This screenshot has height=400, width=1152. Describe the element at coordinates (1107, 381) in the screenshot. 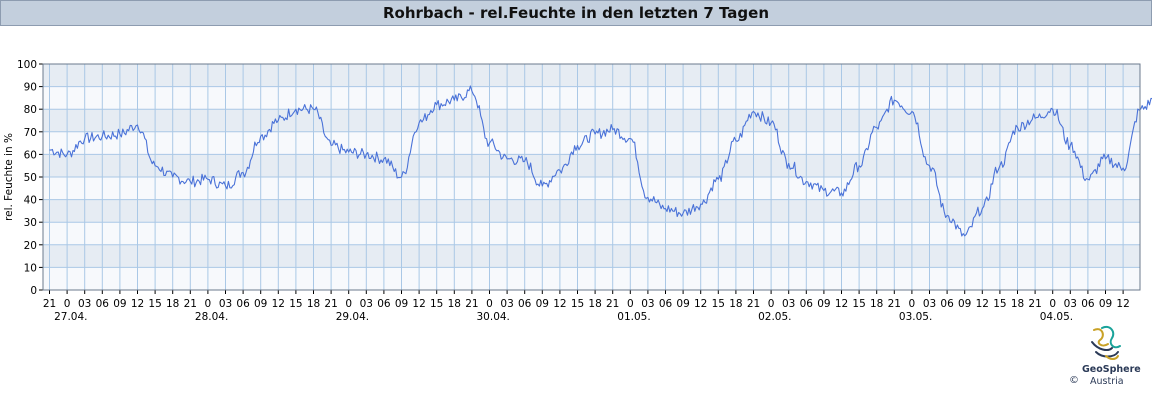

I see `logo-subtitle: Austria` at that location.